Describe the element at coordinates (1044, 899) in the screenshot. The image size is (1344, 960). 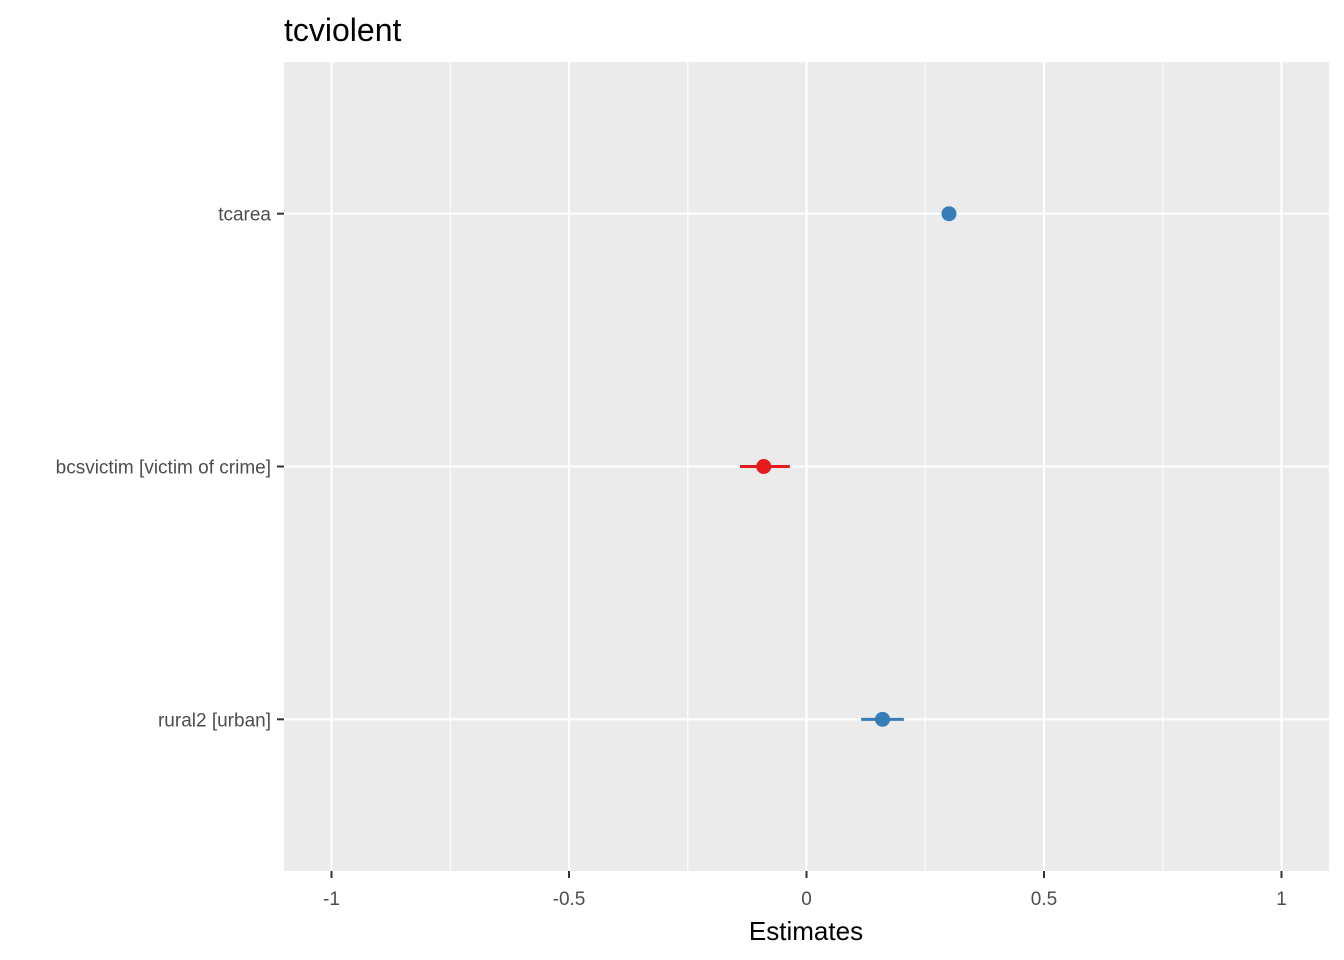
I see `x-tick-label: 0.5` at that location.